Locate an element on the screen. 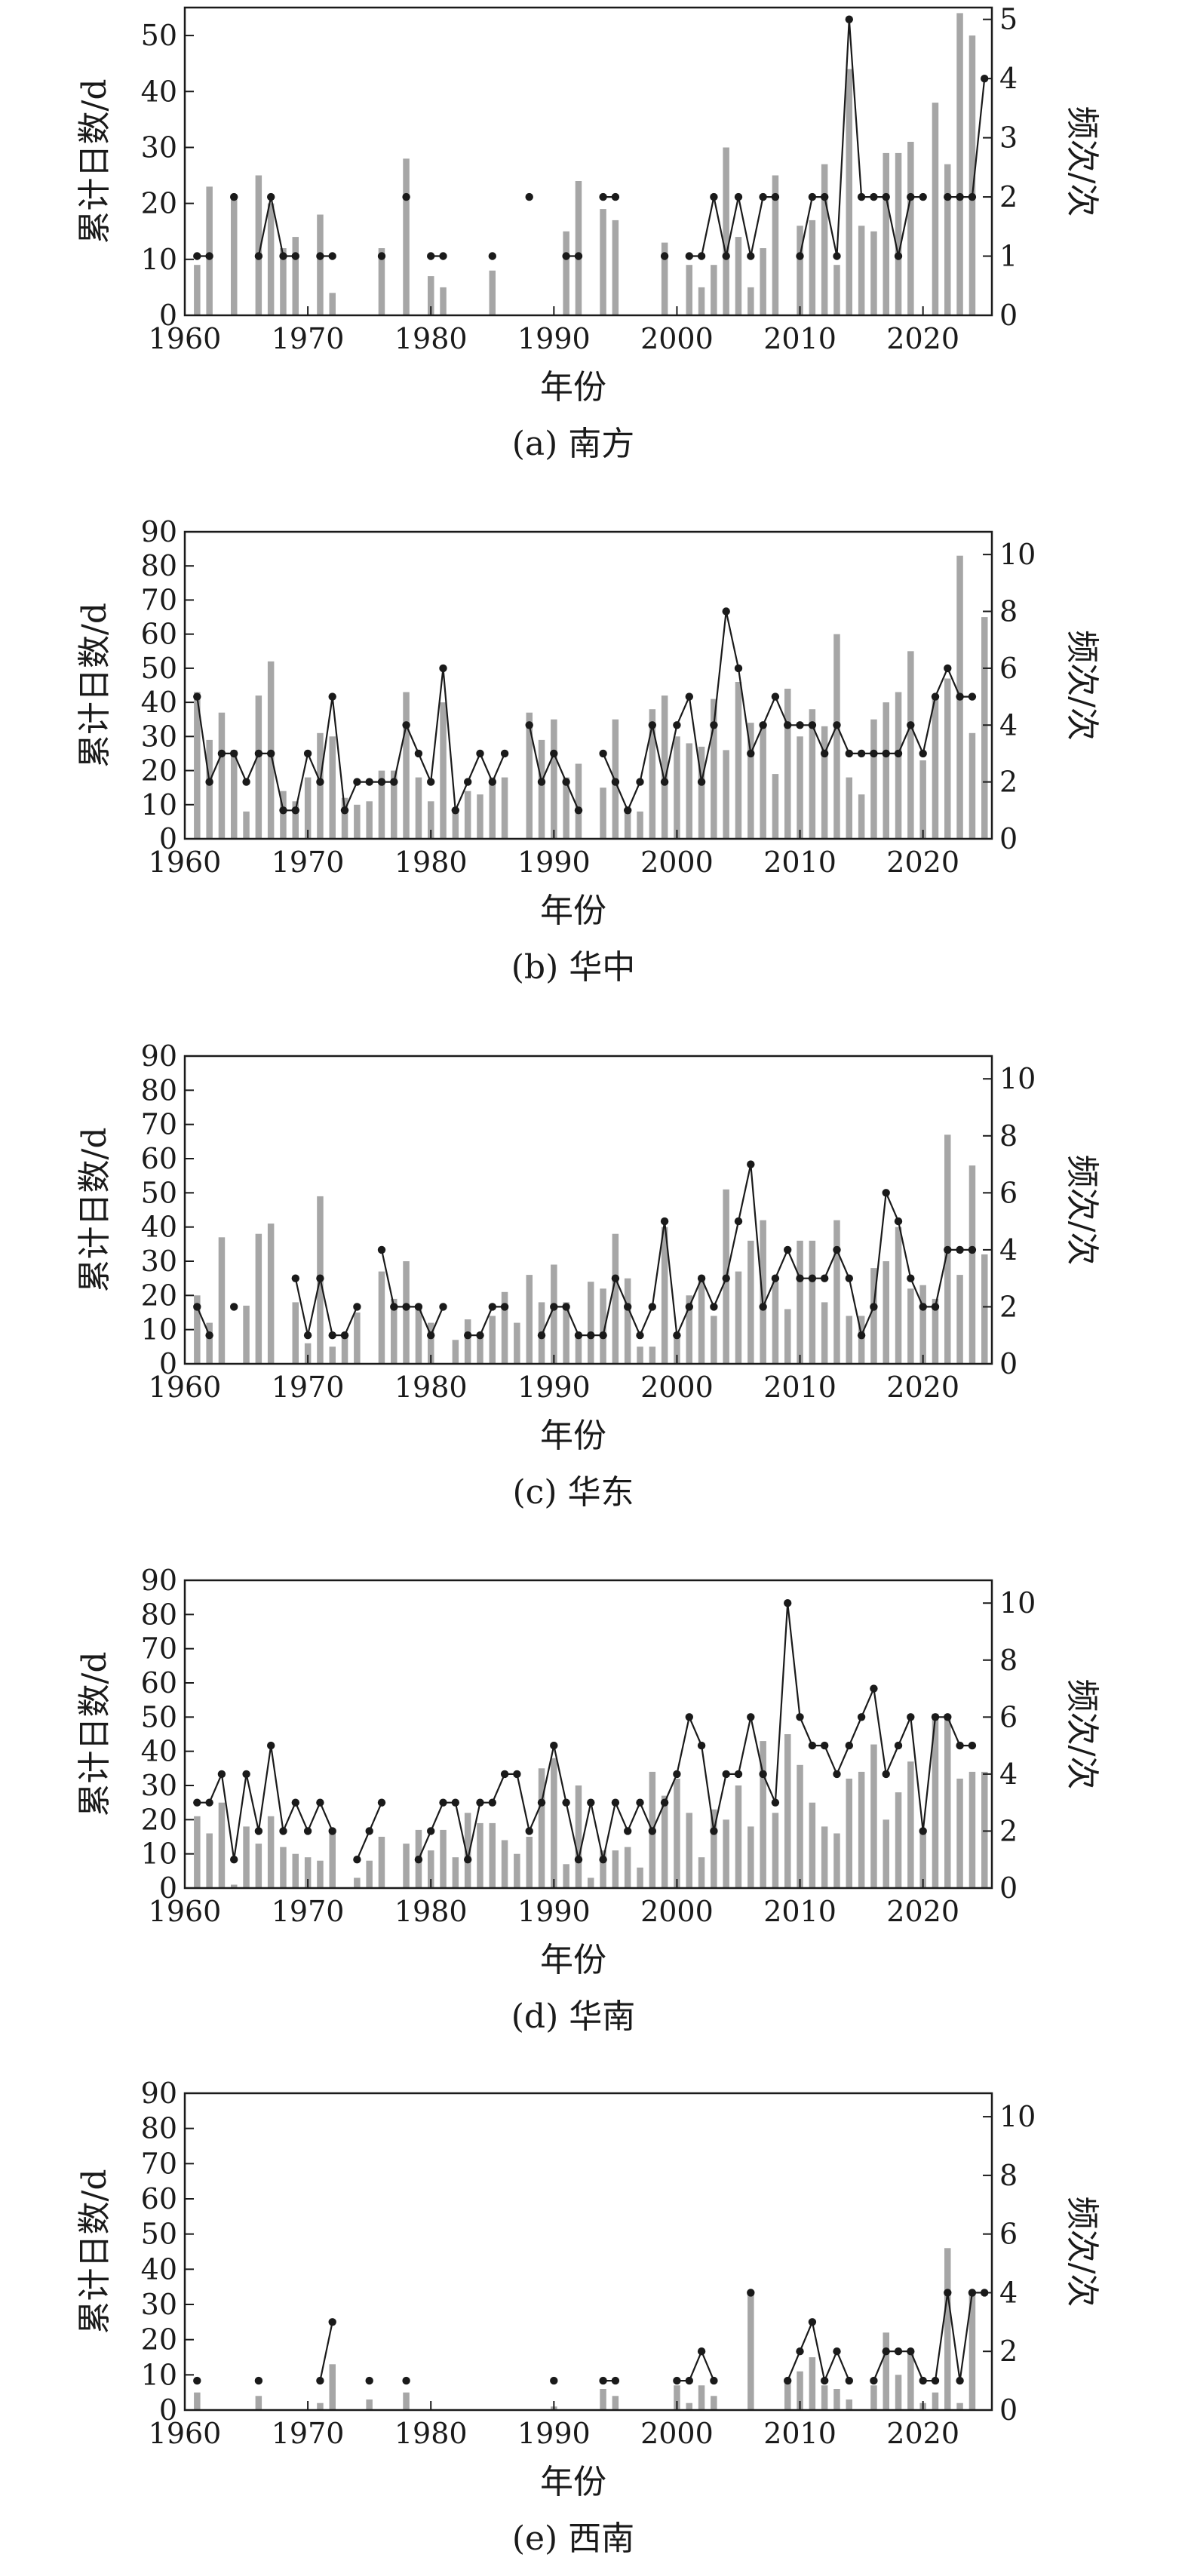 The image size is (1188, 2576). y-right-tick-label: 2 is located at coordinates (1008, 196).